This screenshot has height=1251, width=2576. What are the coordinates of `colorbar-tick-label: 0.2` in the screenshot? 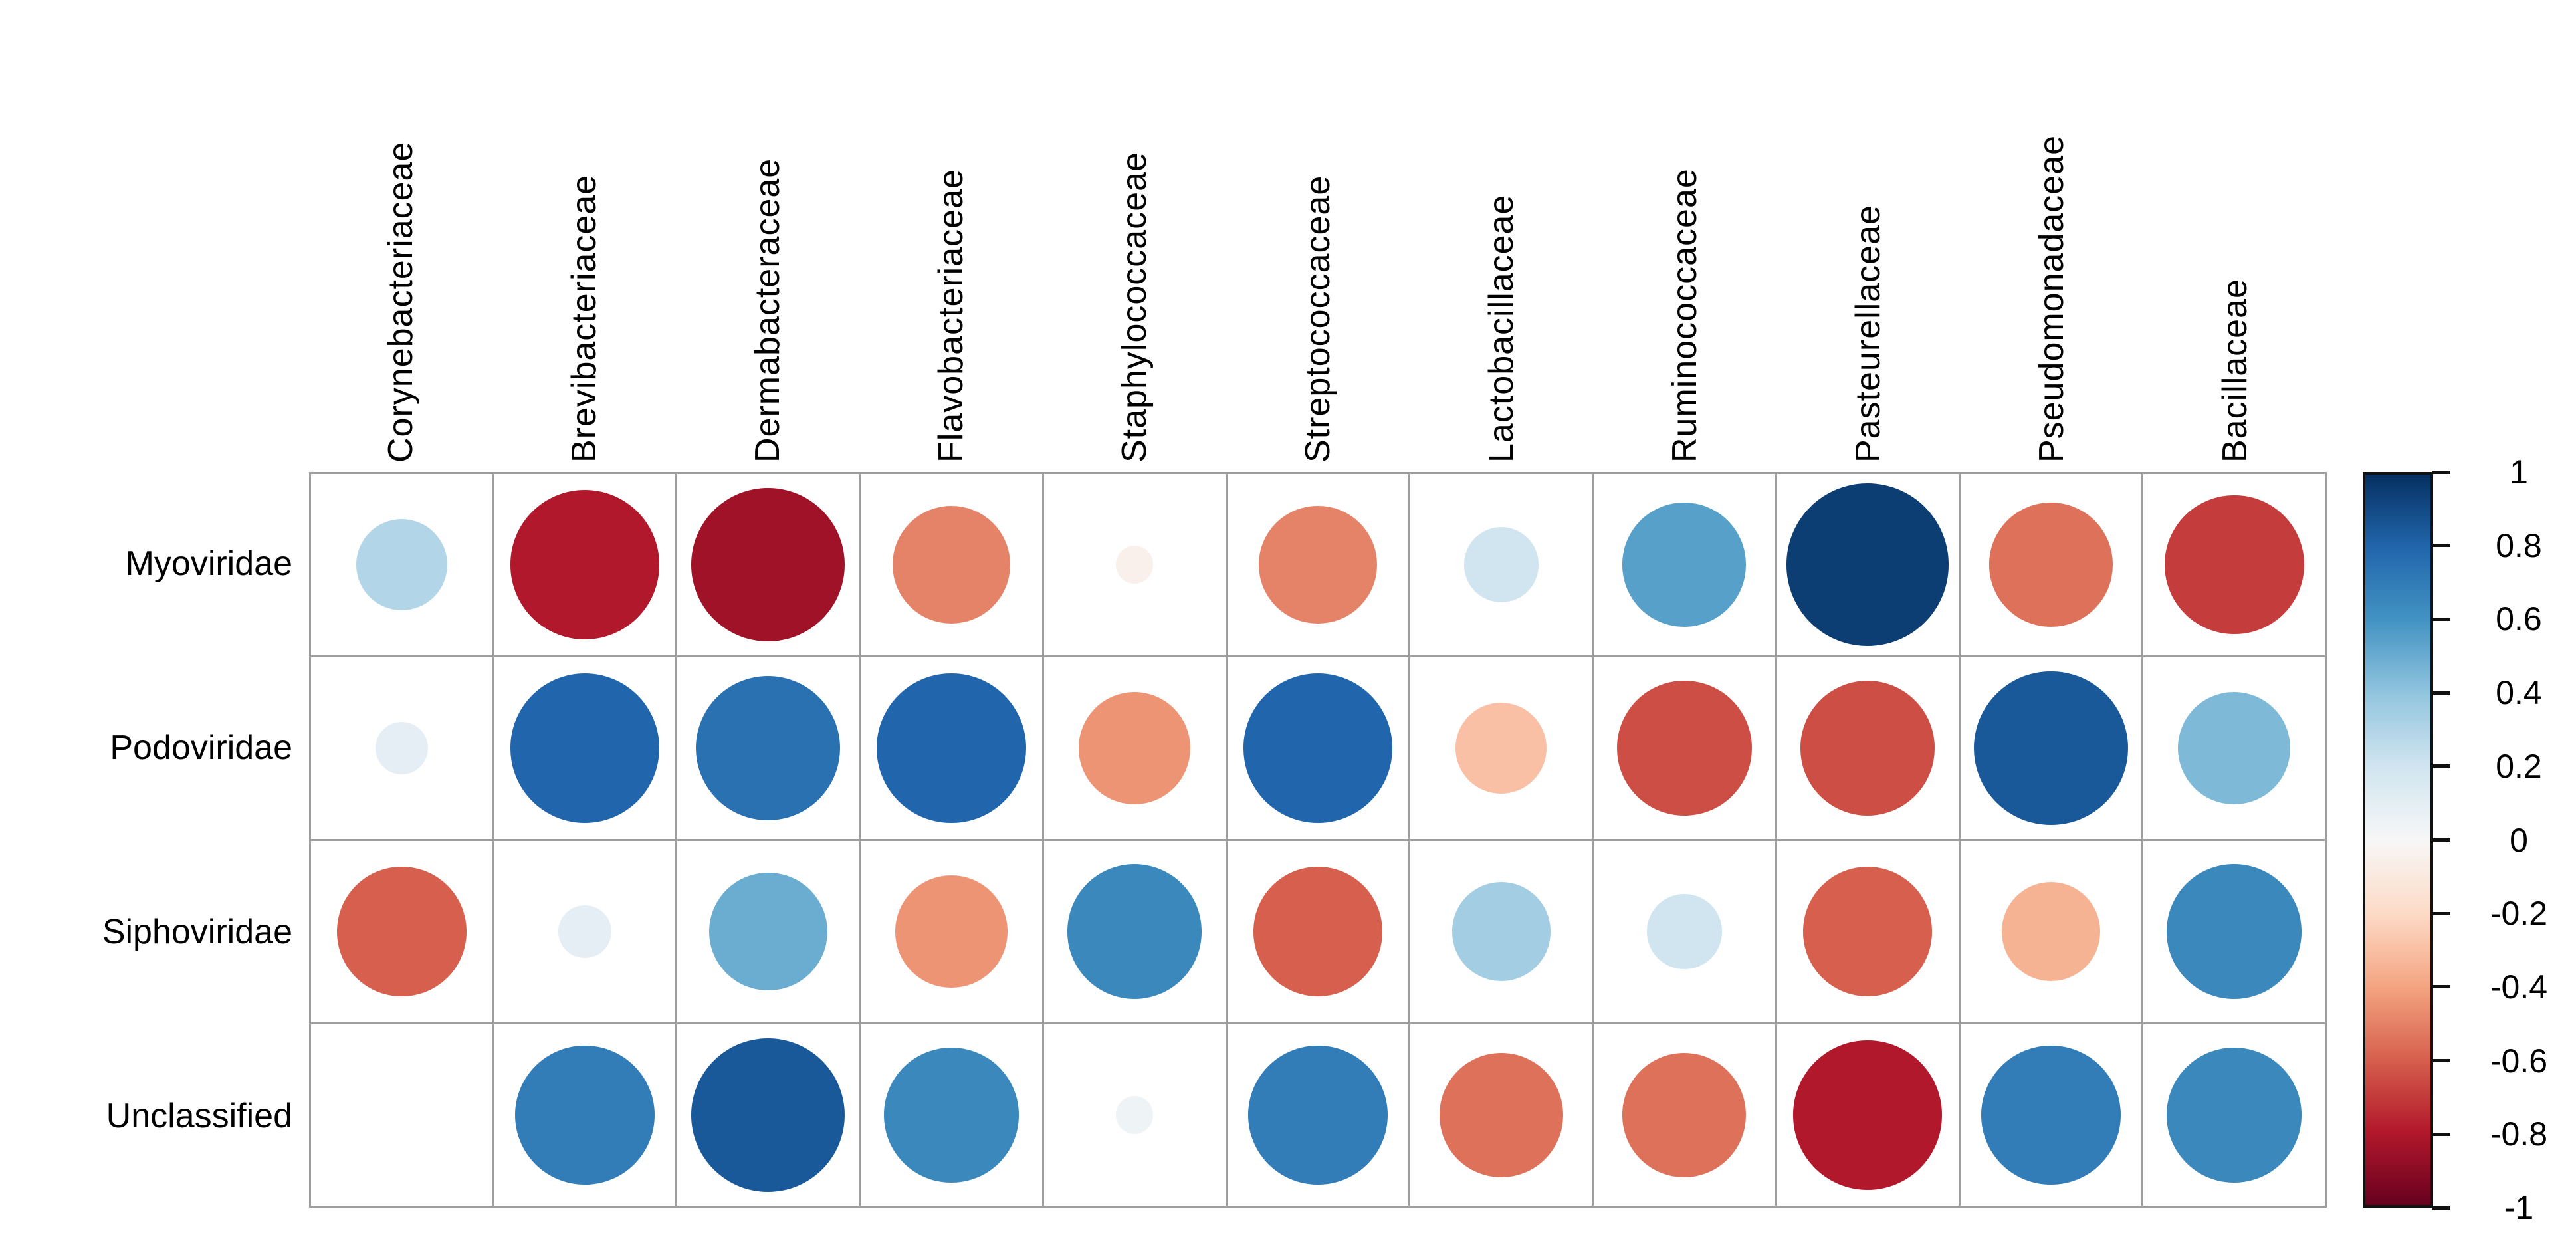 It's located at (2519, 766).